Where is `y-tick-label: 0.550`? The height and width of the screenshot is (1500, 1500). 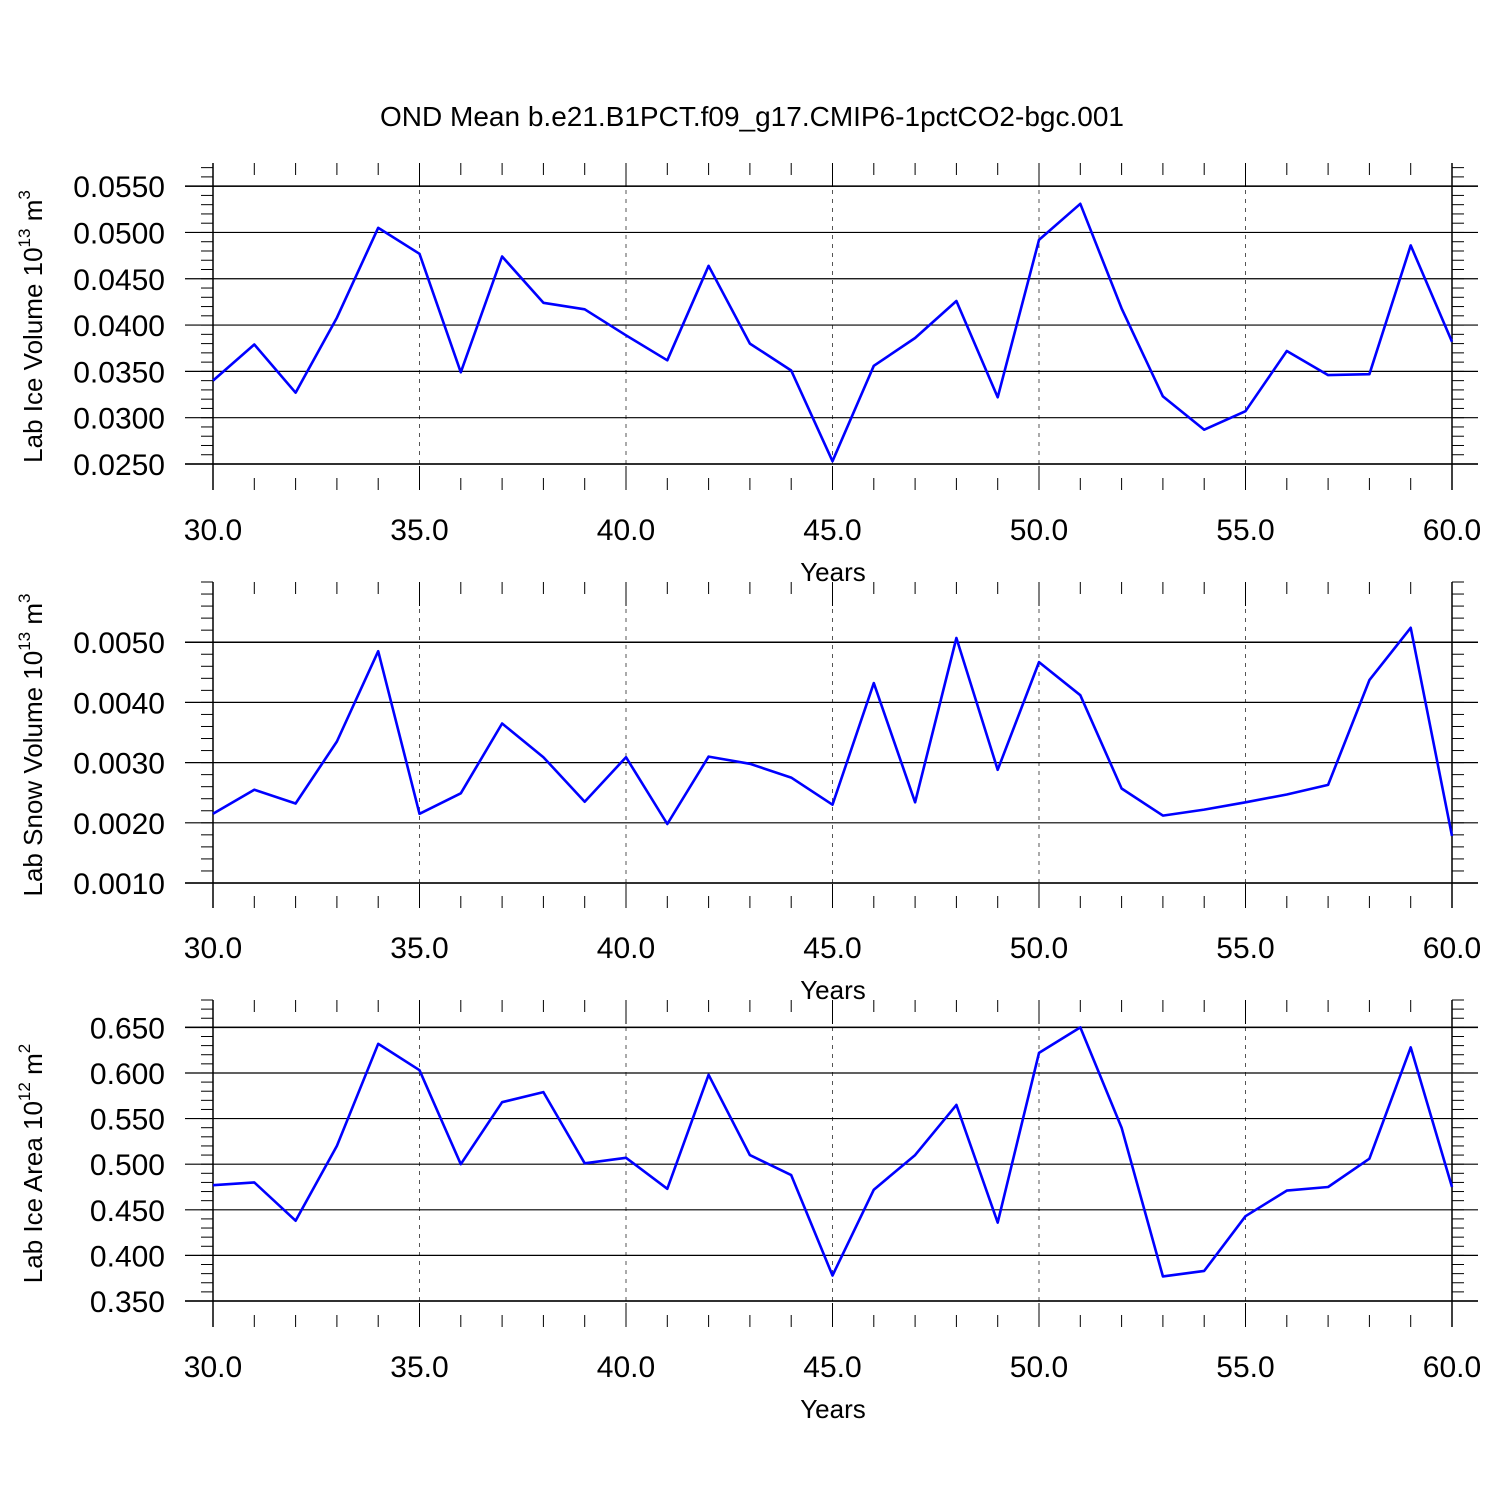 y-tick-label: 0.550 is located at coordinates (127, 1120).